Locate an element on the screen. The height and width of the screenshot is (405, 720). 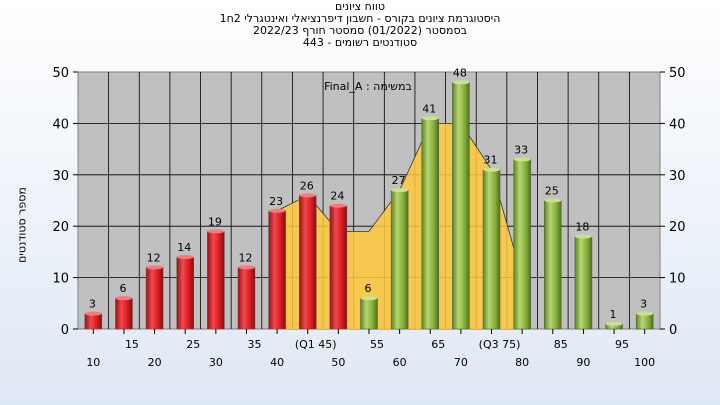
data-label: 14 is located at coordinates (184, 247).